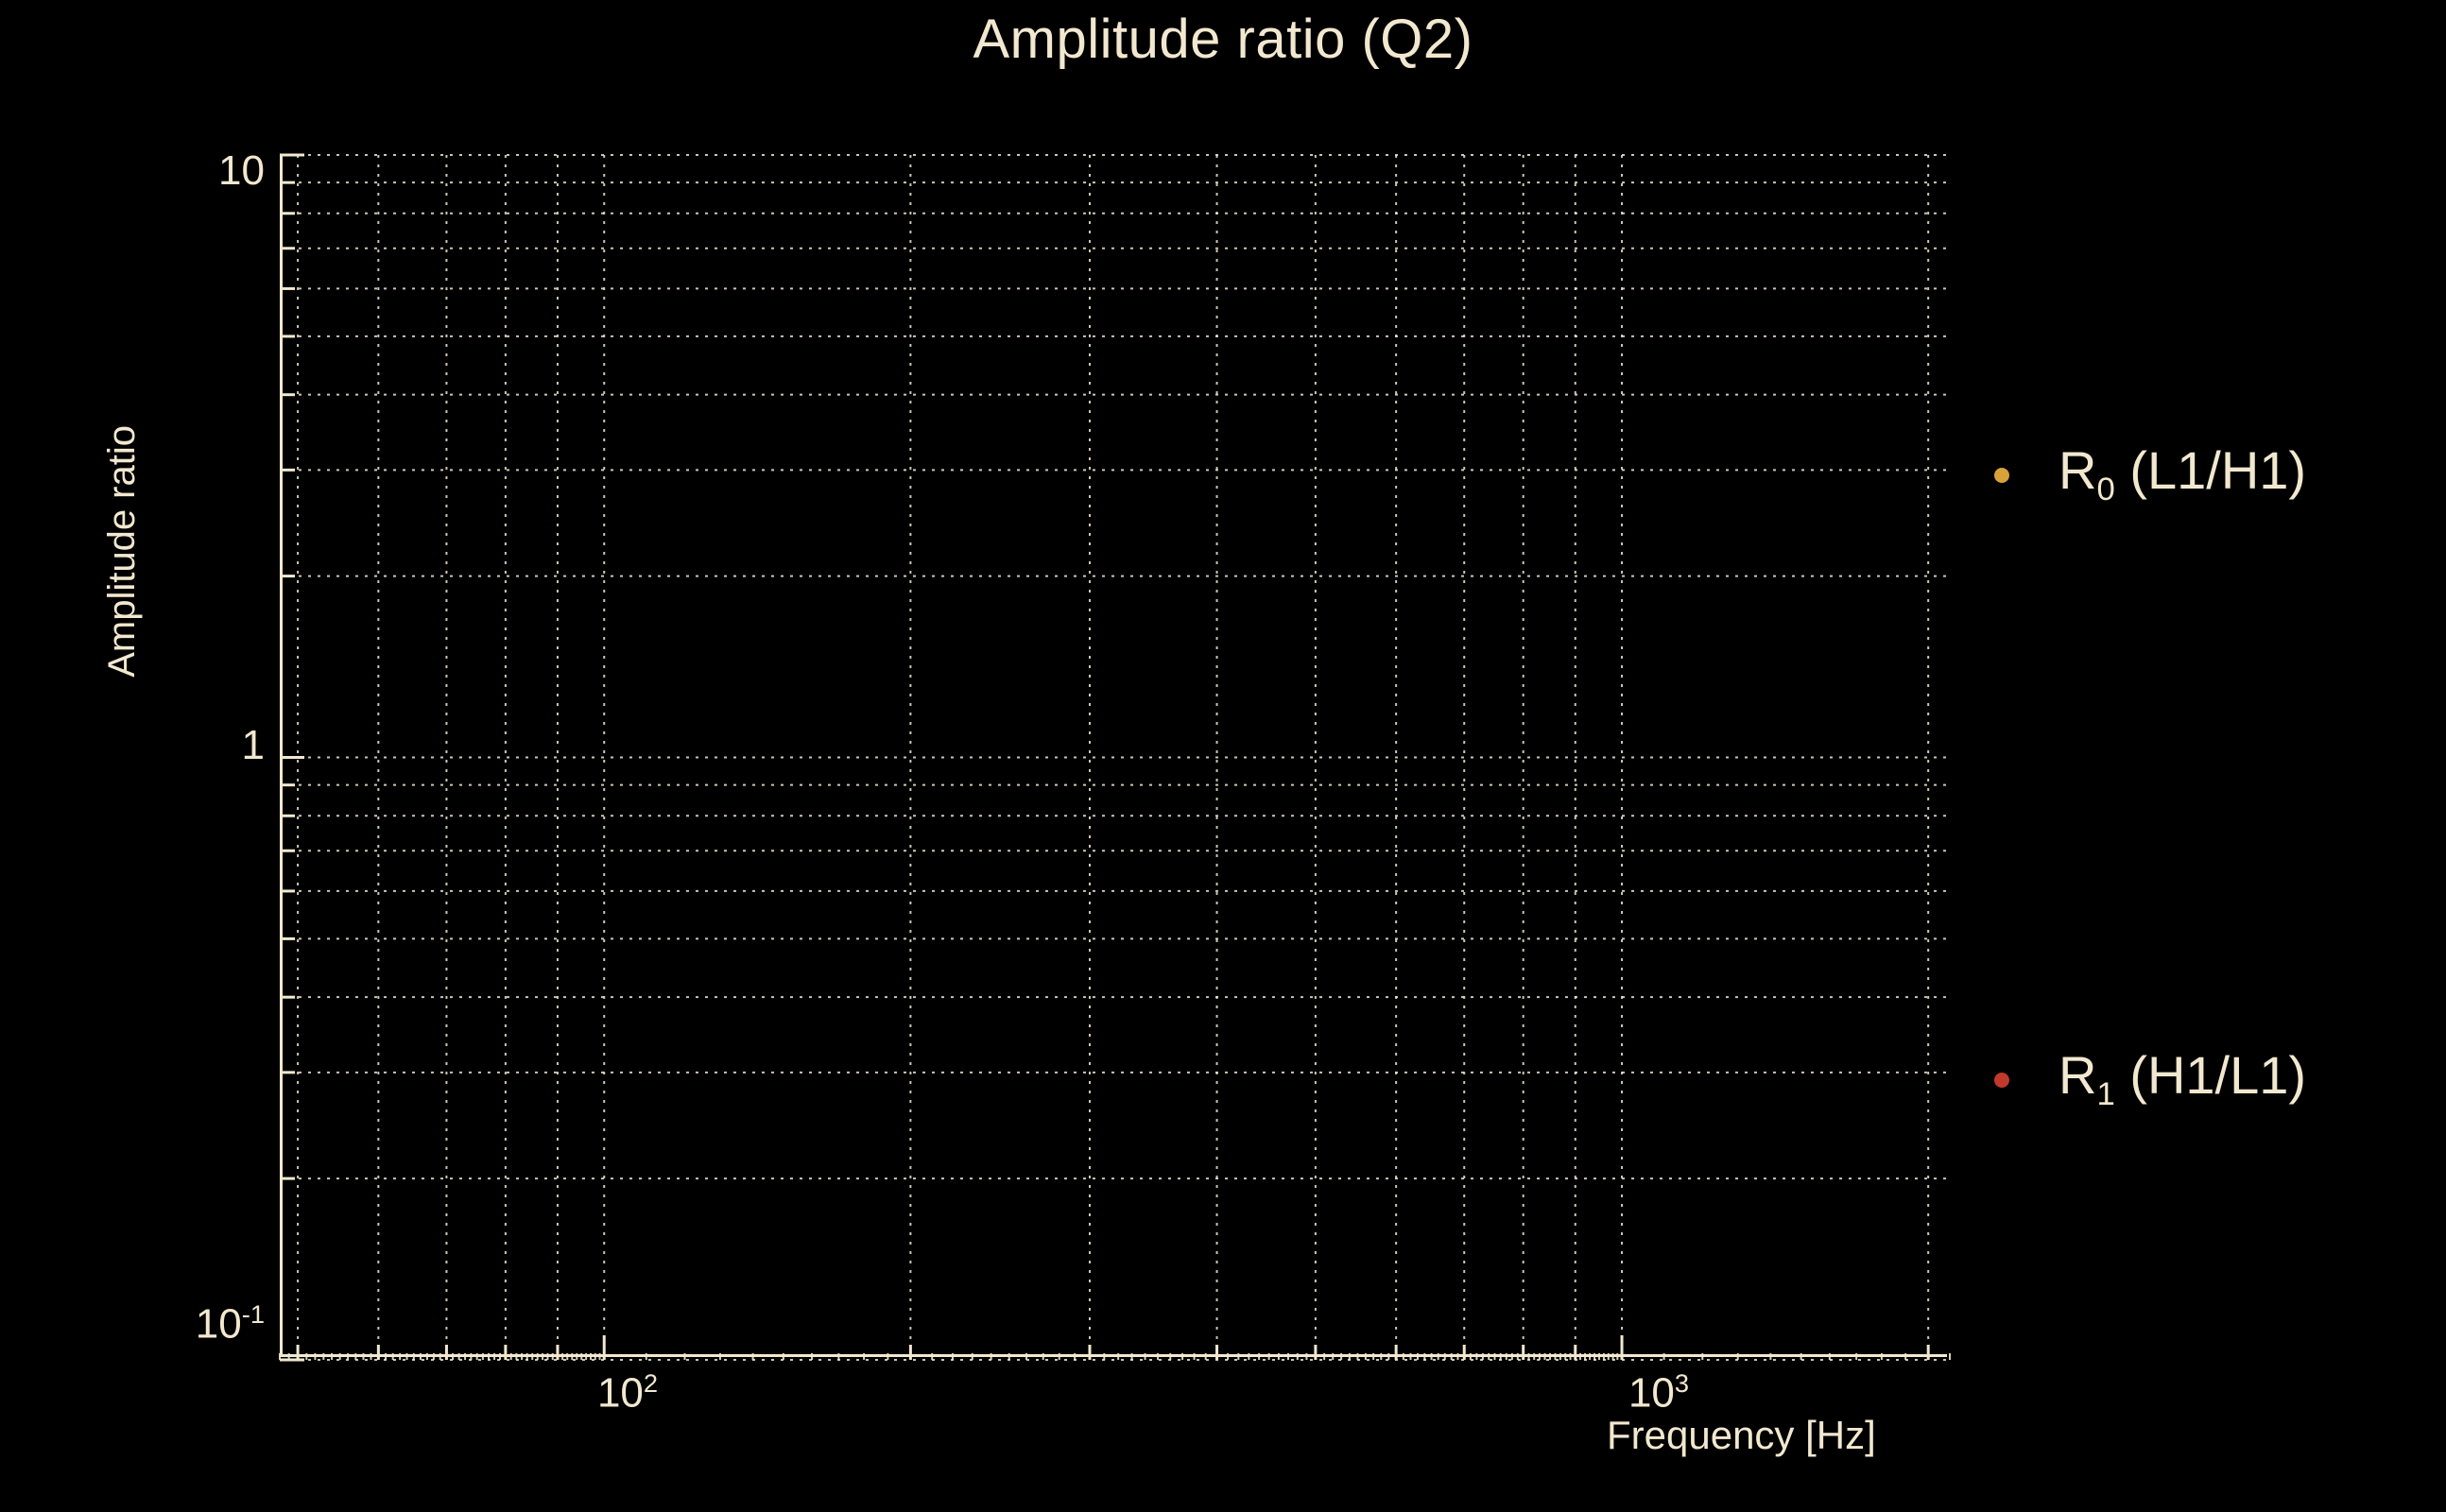 The width and height of the screenshot is (2446, 1512). I want to click on x-tick-exponent: 2, so click(651, 1383).